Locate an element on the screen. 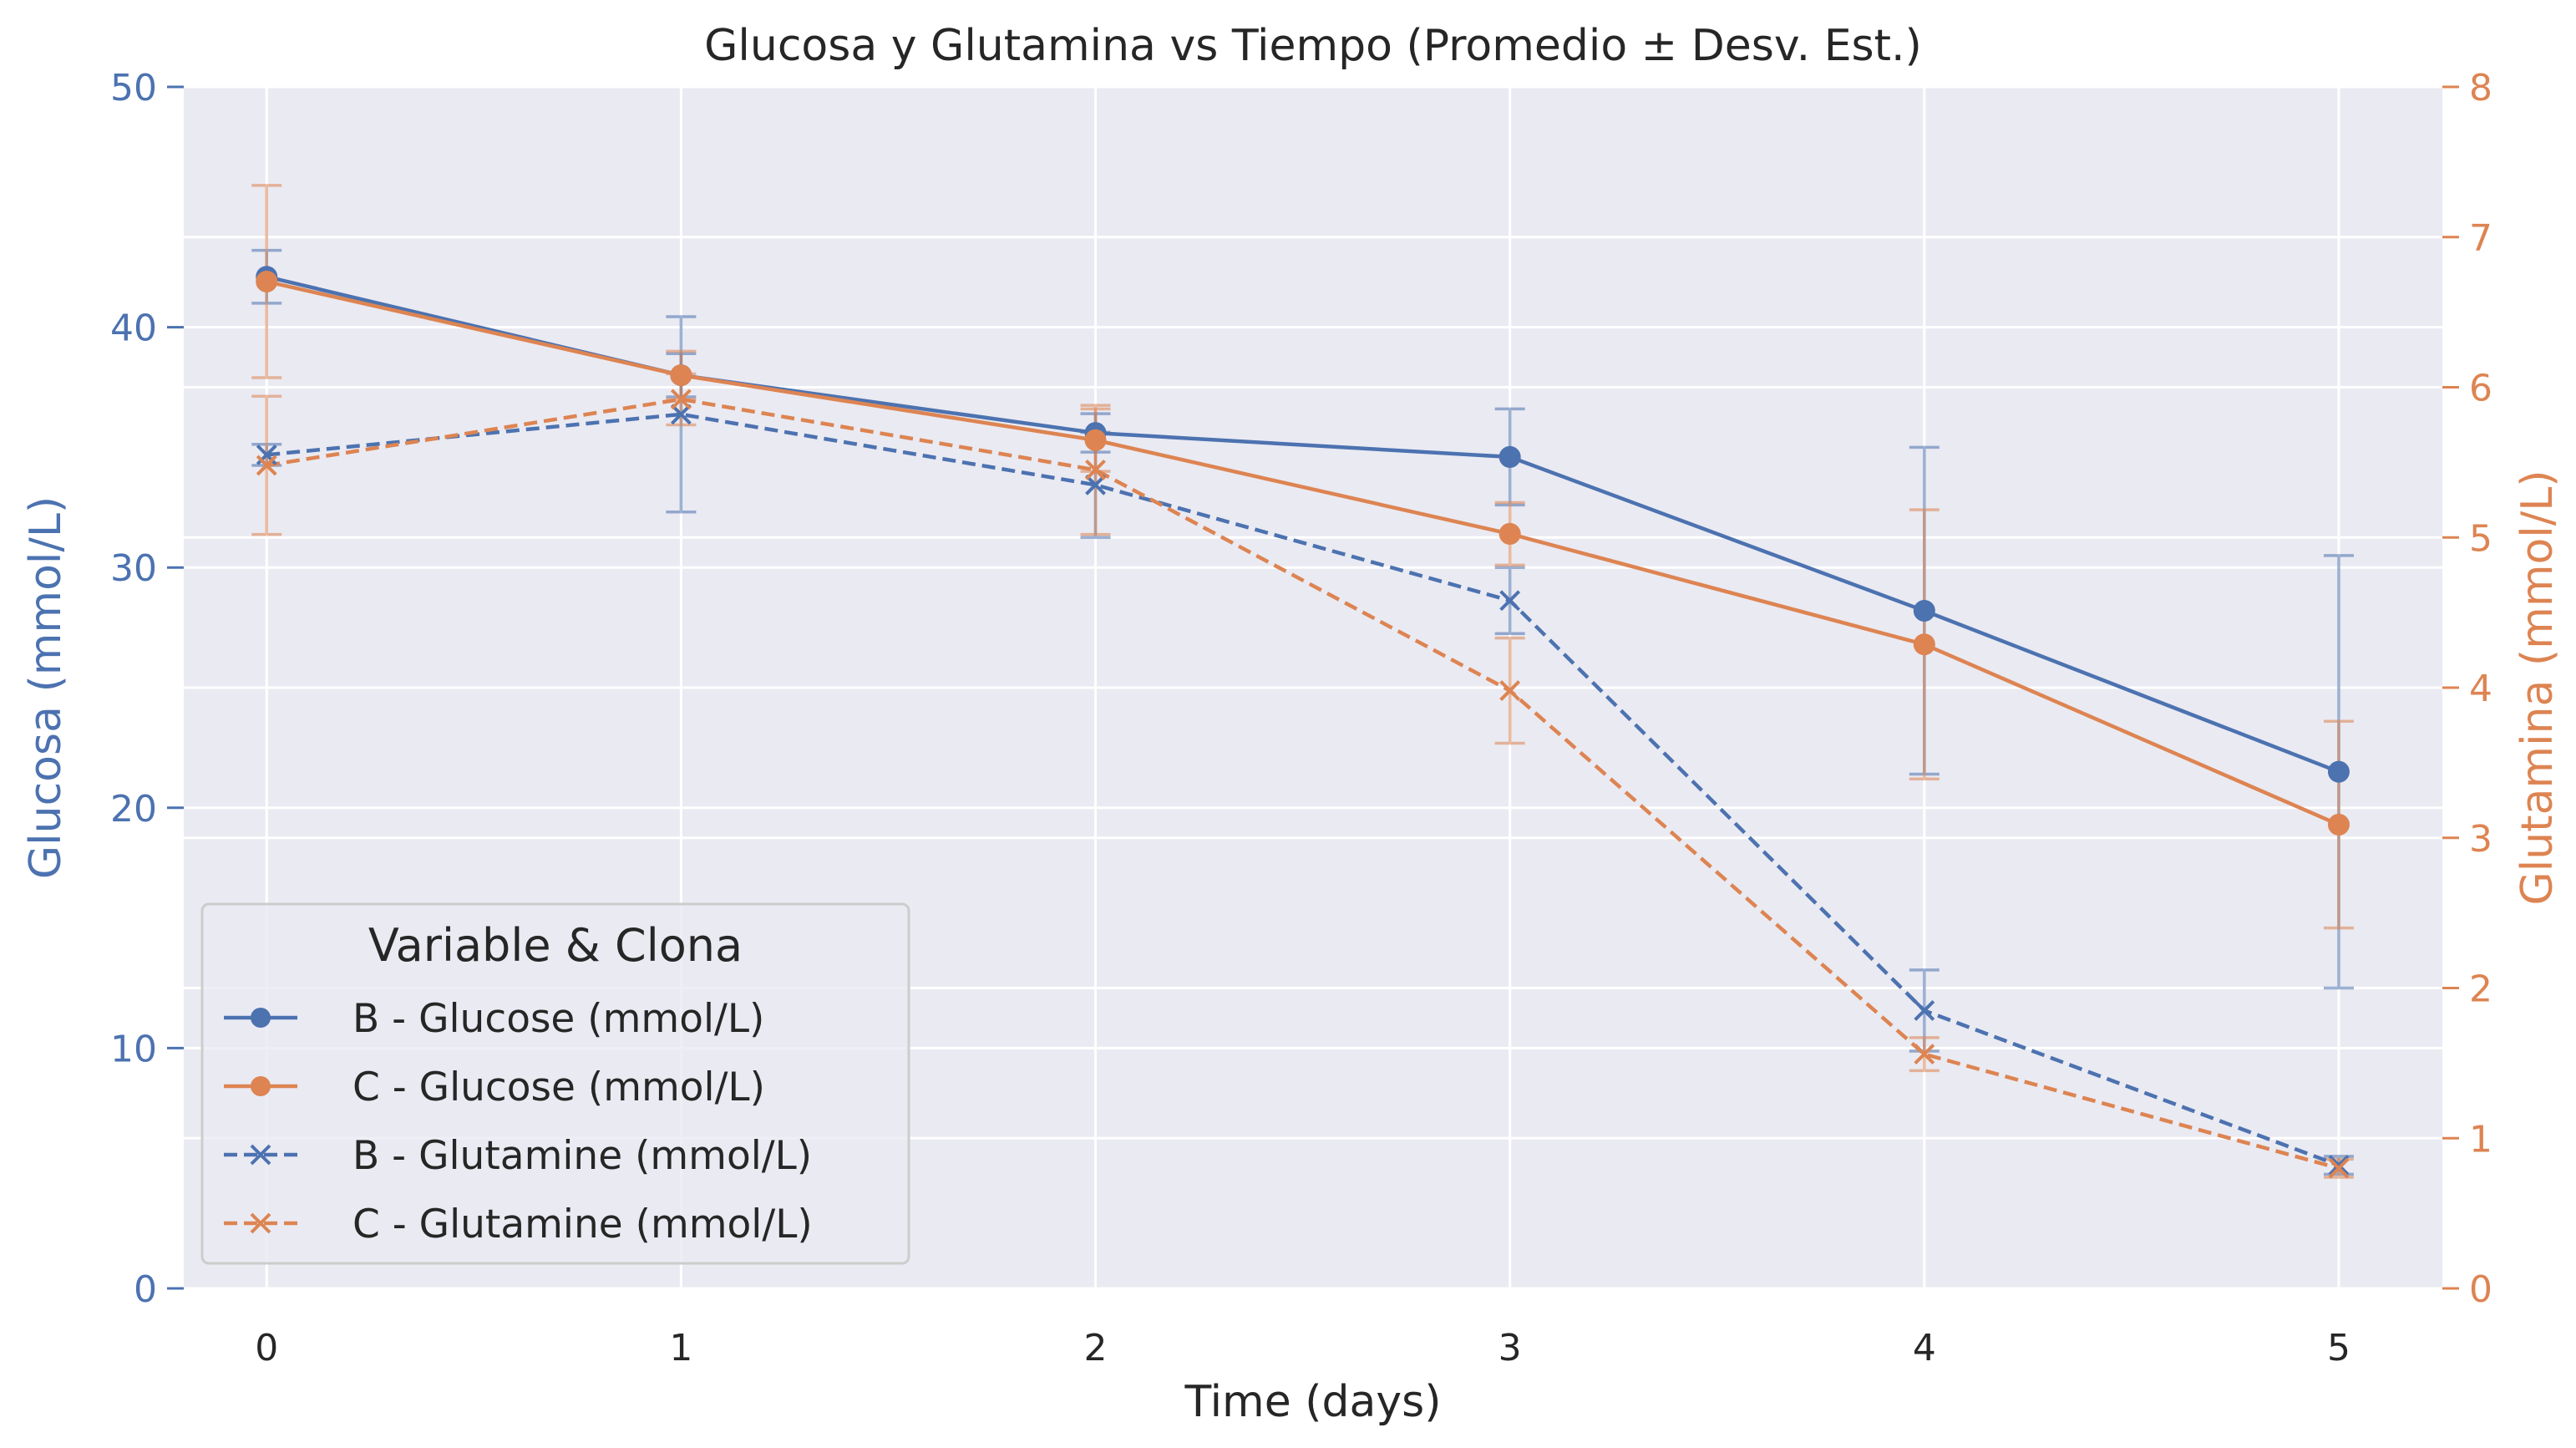 The height and width of the screenshot is (1448, 2576). legend-item: C - Glutamine (mmol/L) is located at coordinates (518, 1224).